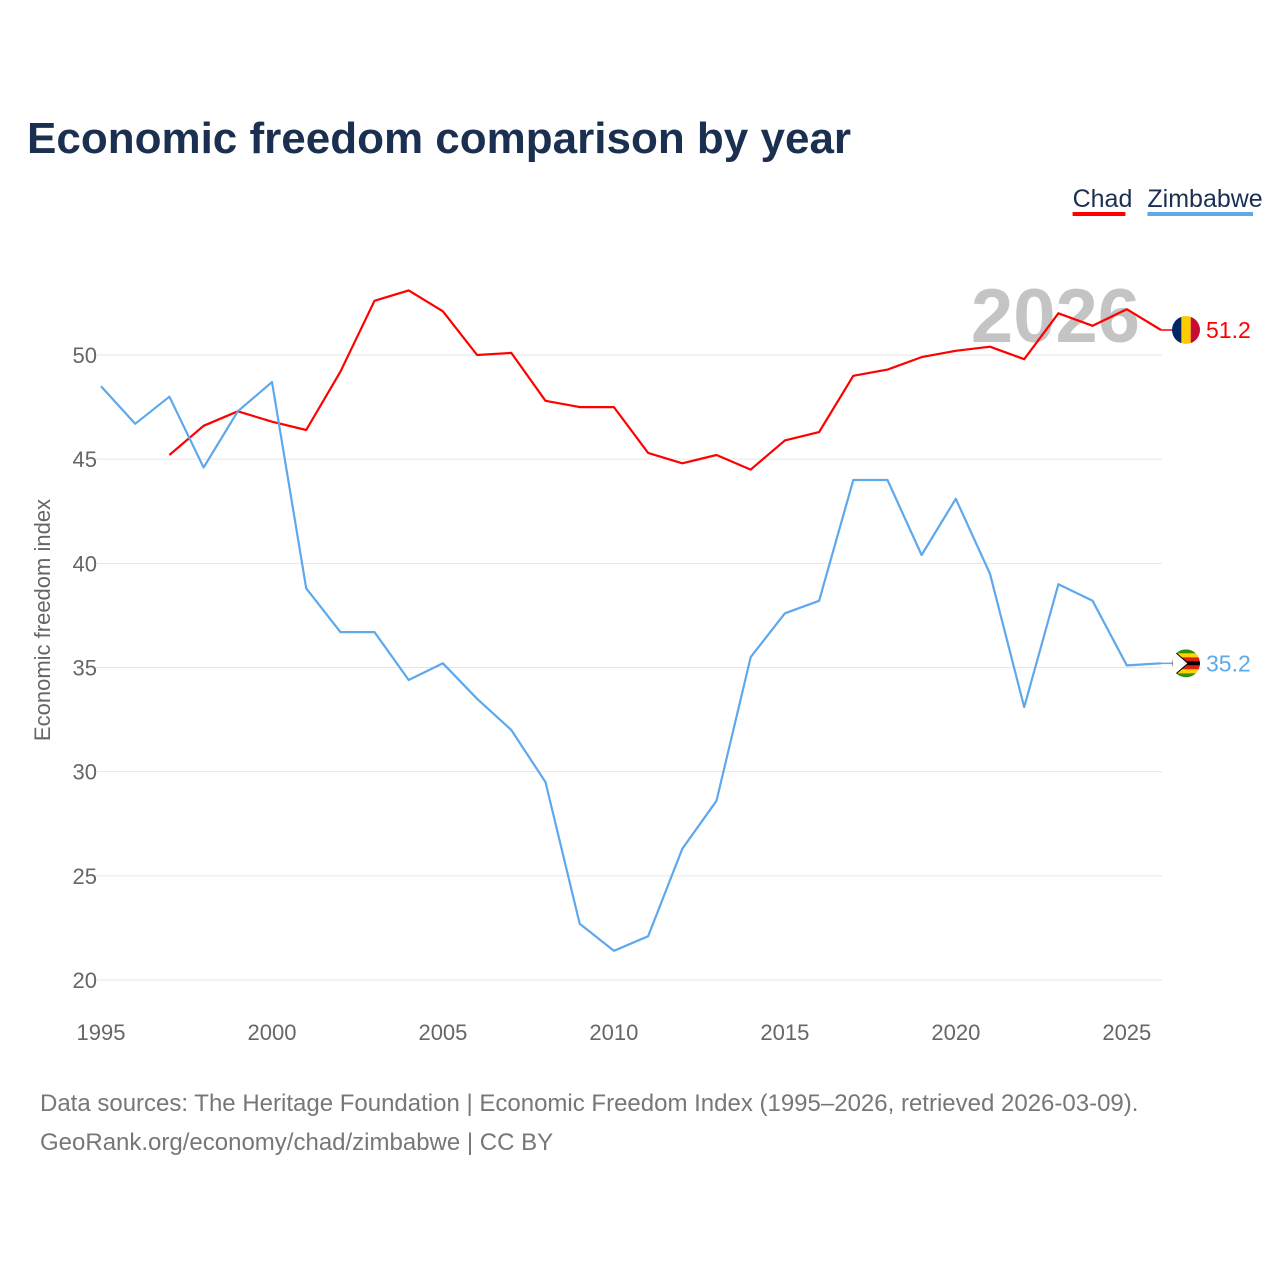 Image resolution: width=1280 pixels, height=1280 pixels. What do you see at coordinates (42, 620) in the screenshot?
I see `y-axis-label: Economic freedom index` at bounding box center [42, 620].